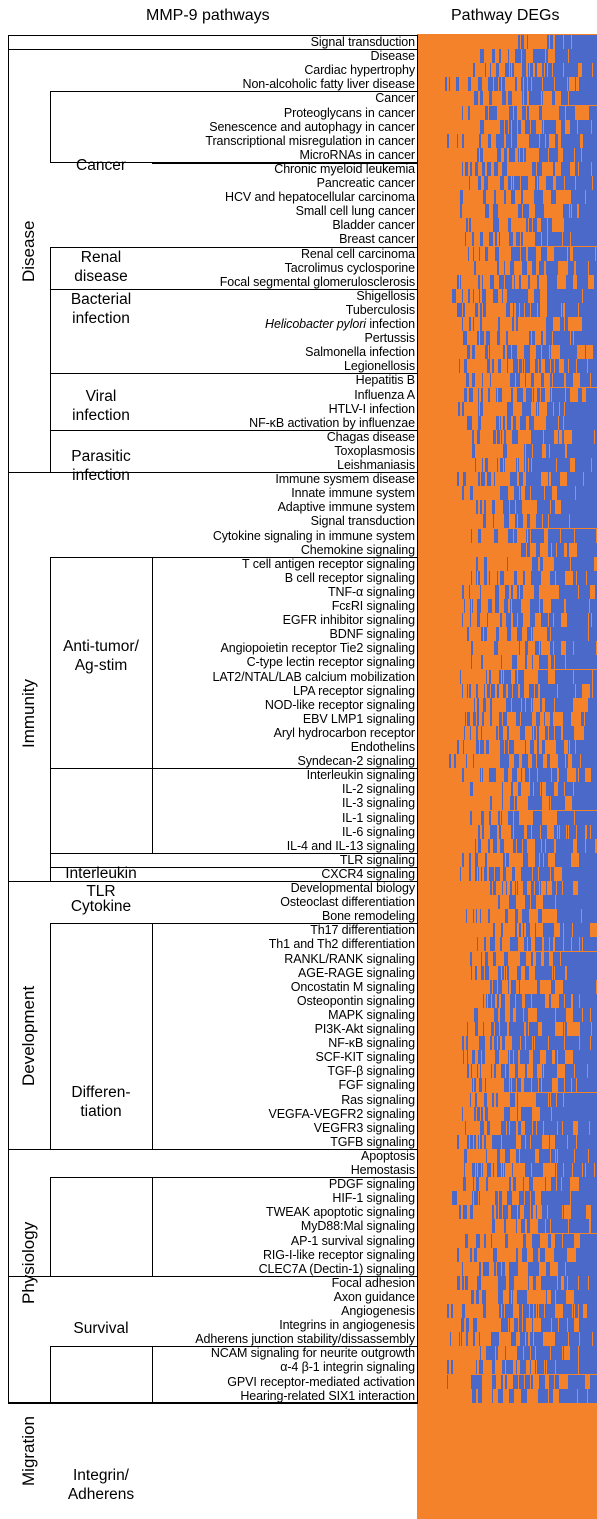 The image size is (597, 1519). Describe the element at coordinates (371, 591) in the screenshot. I see `pathway-label: TNF-α signaling` at that location.